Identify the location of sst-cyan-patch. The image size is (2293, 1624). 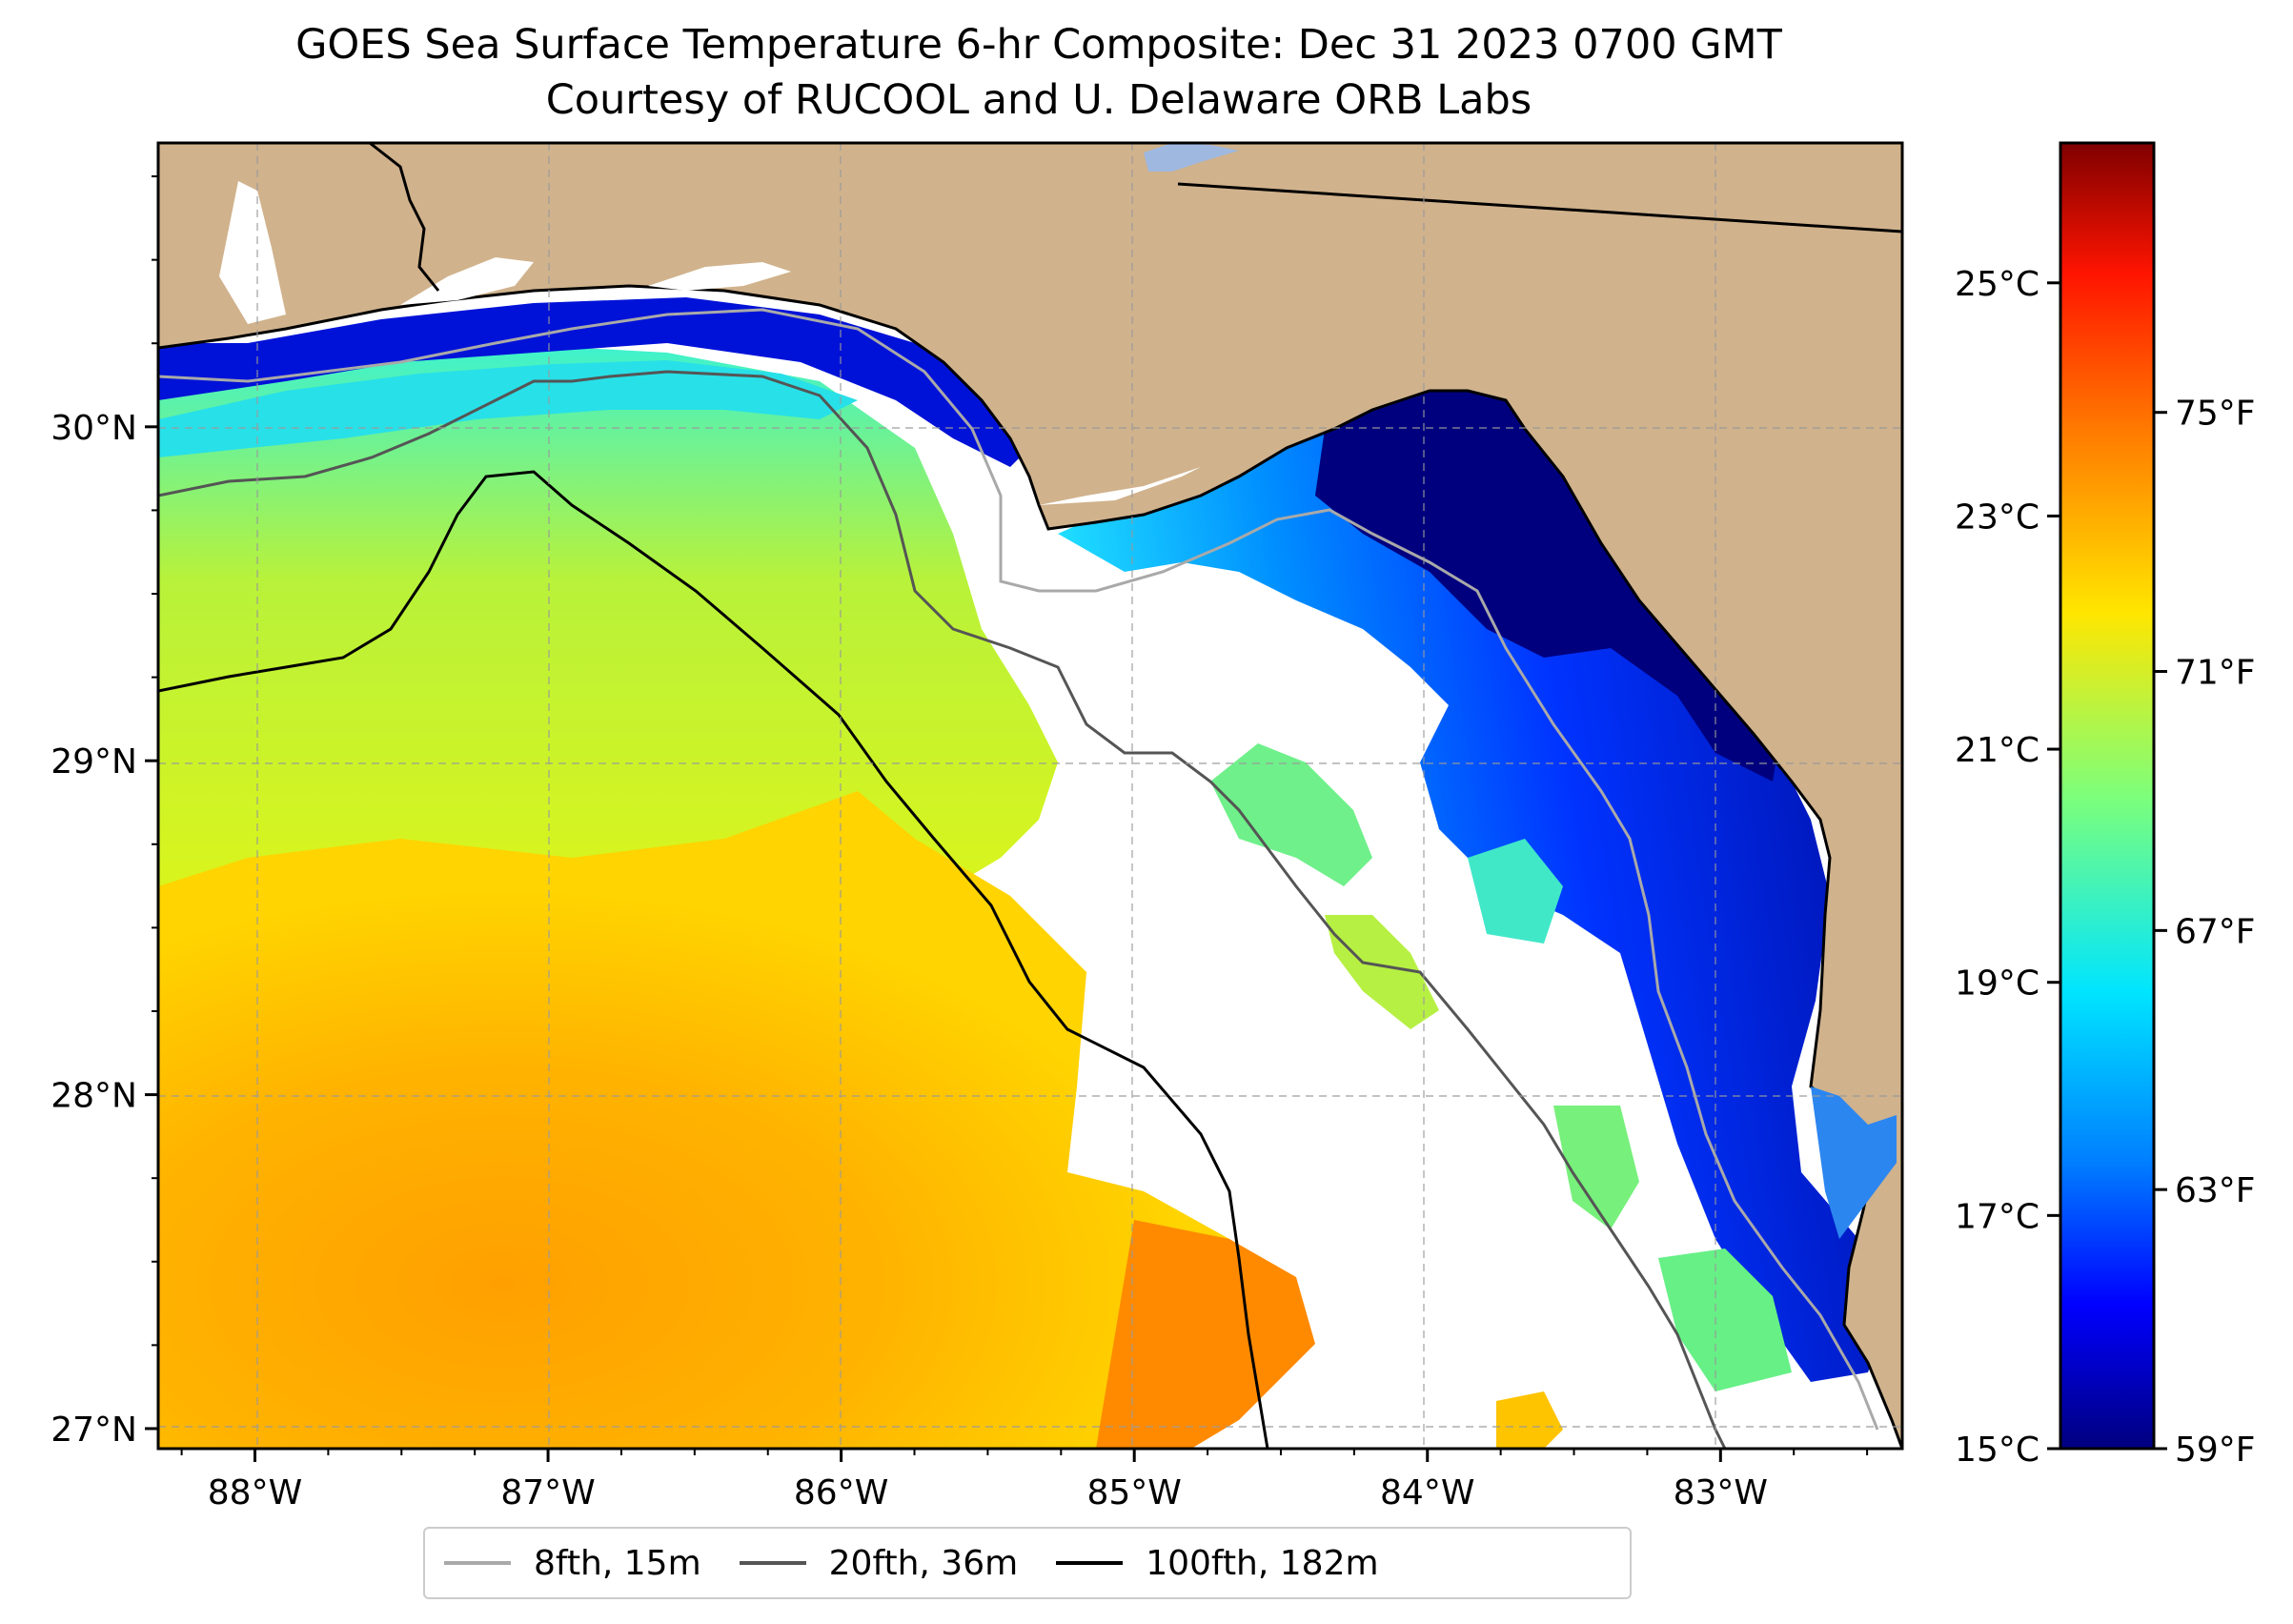
(1515, 891).